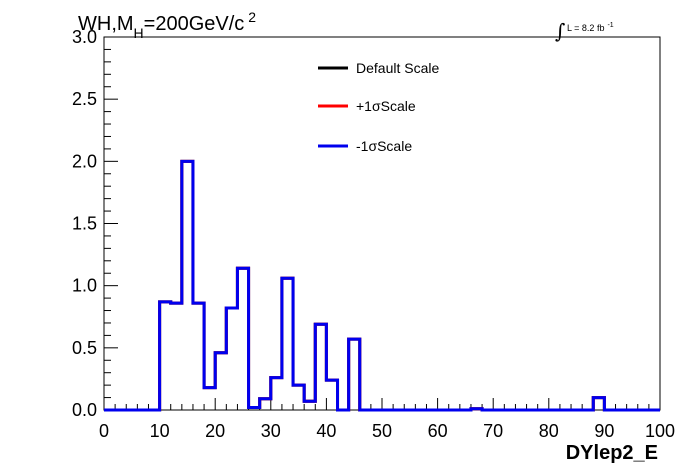 This screenshot has height=472, width=696. Describe the element at coordinates (660, 431) in the screenshot. I see `x-tick-label: 100` at that location.